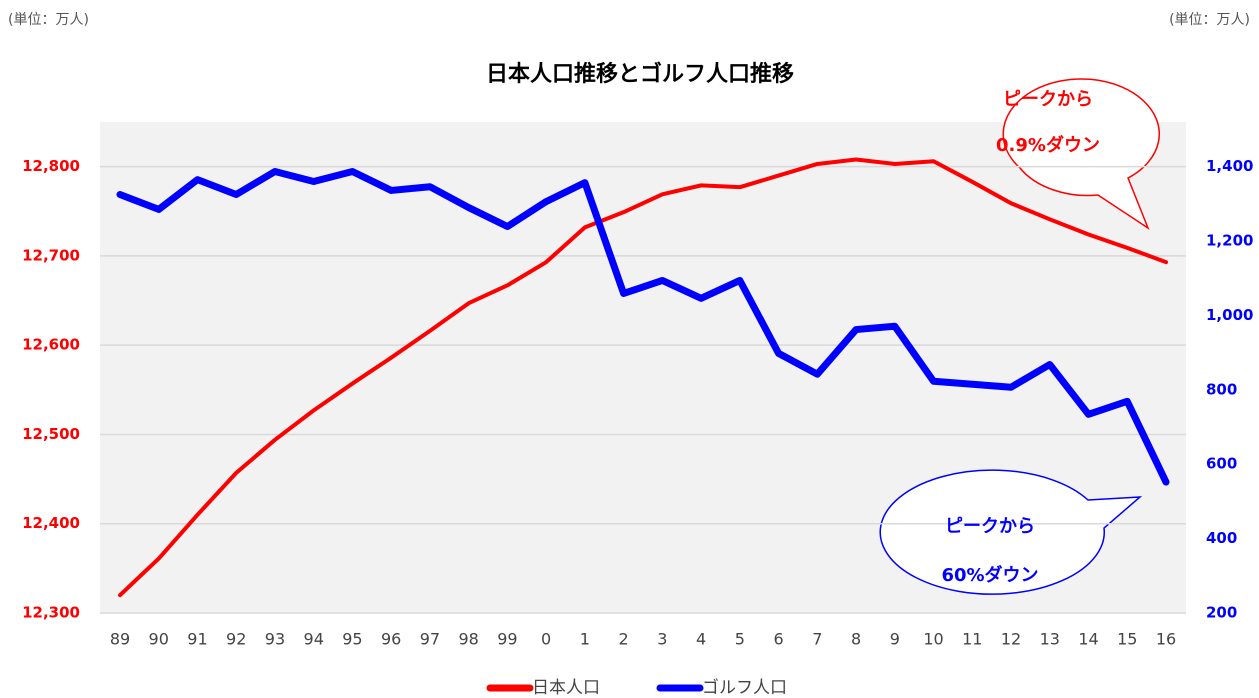 The width and height of the screenshot is (1259, 698). What do you see at coordinates (585, 639) in the screenshot?
I see `x-tick-label: 1` at bounding box center [585, 639].